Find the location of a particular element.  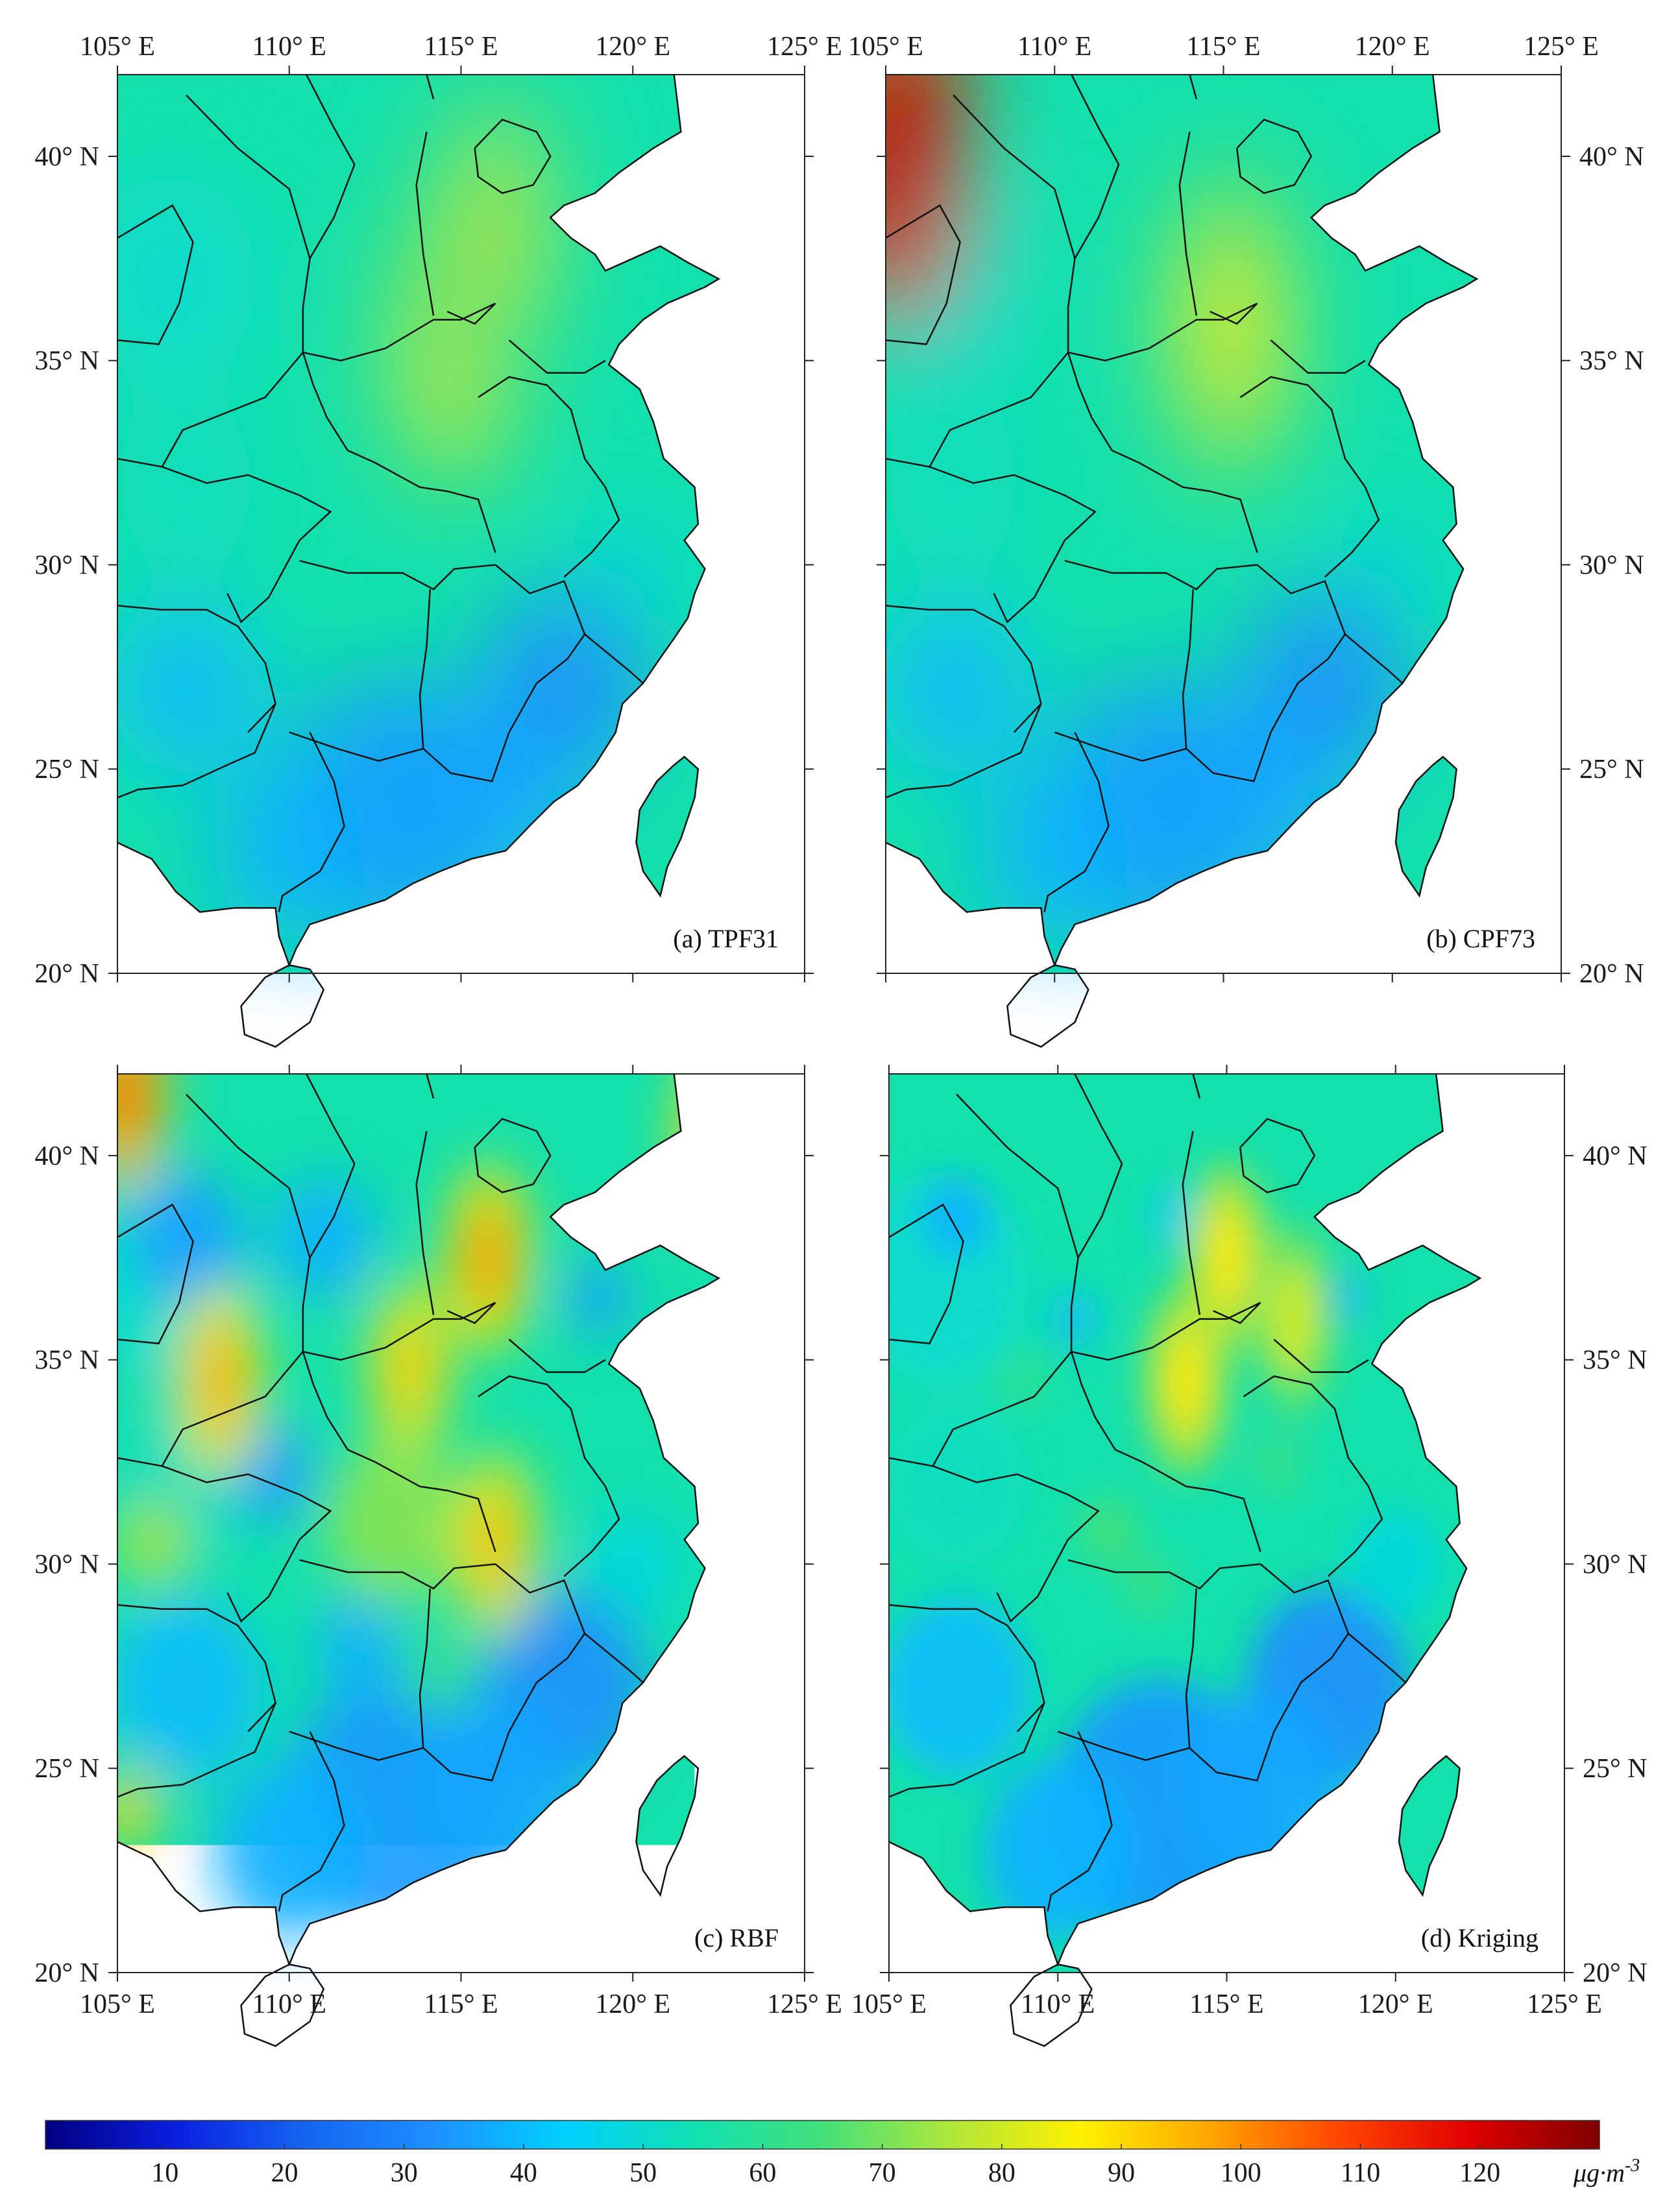

colorbar-tick-label: 110 is located at coordinates (1360, 2173).